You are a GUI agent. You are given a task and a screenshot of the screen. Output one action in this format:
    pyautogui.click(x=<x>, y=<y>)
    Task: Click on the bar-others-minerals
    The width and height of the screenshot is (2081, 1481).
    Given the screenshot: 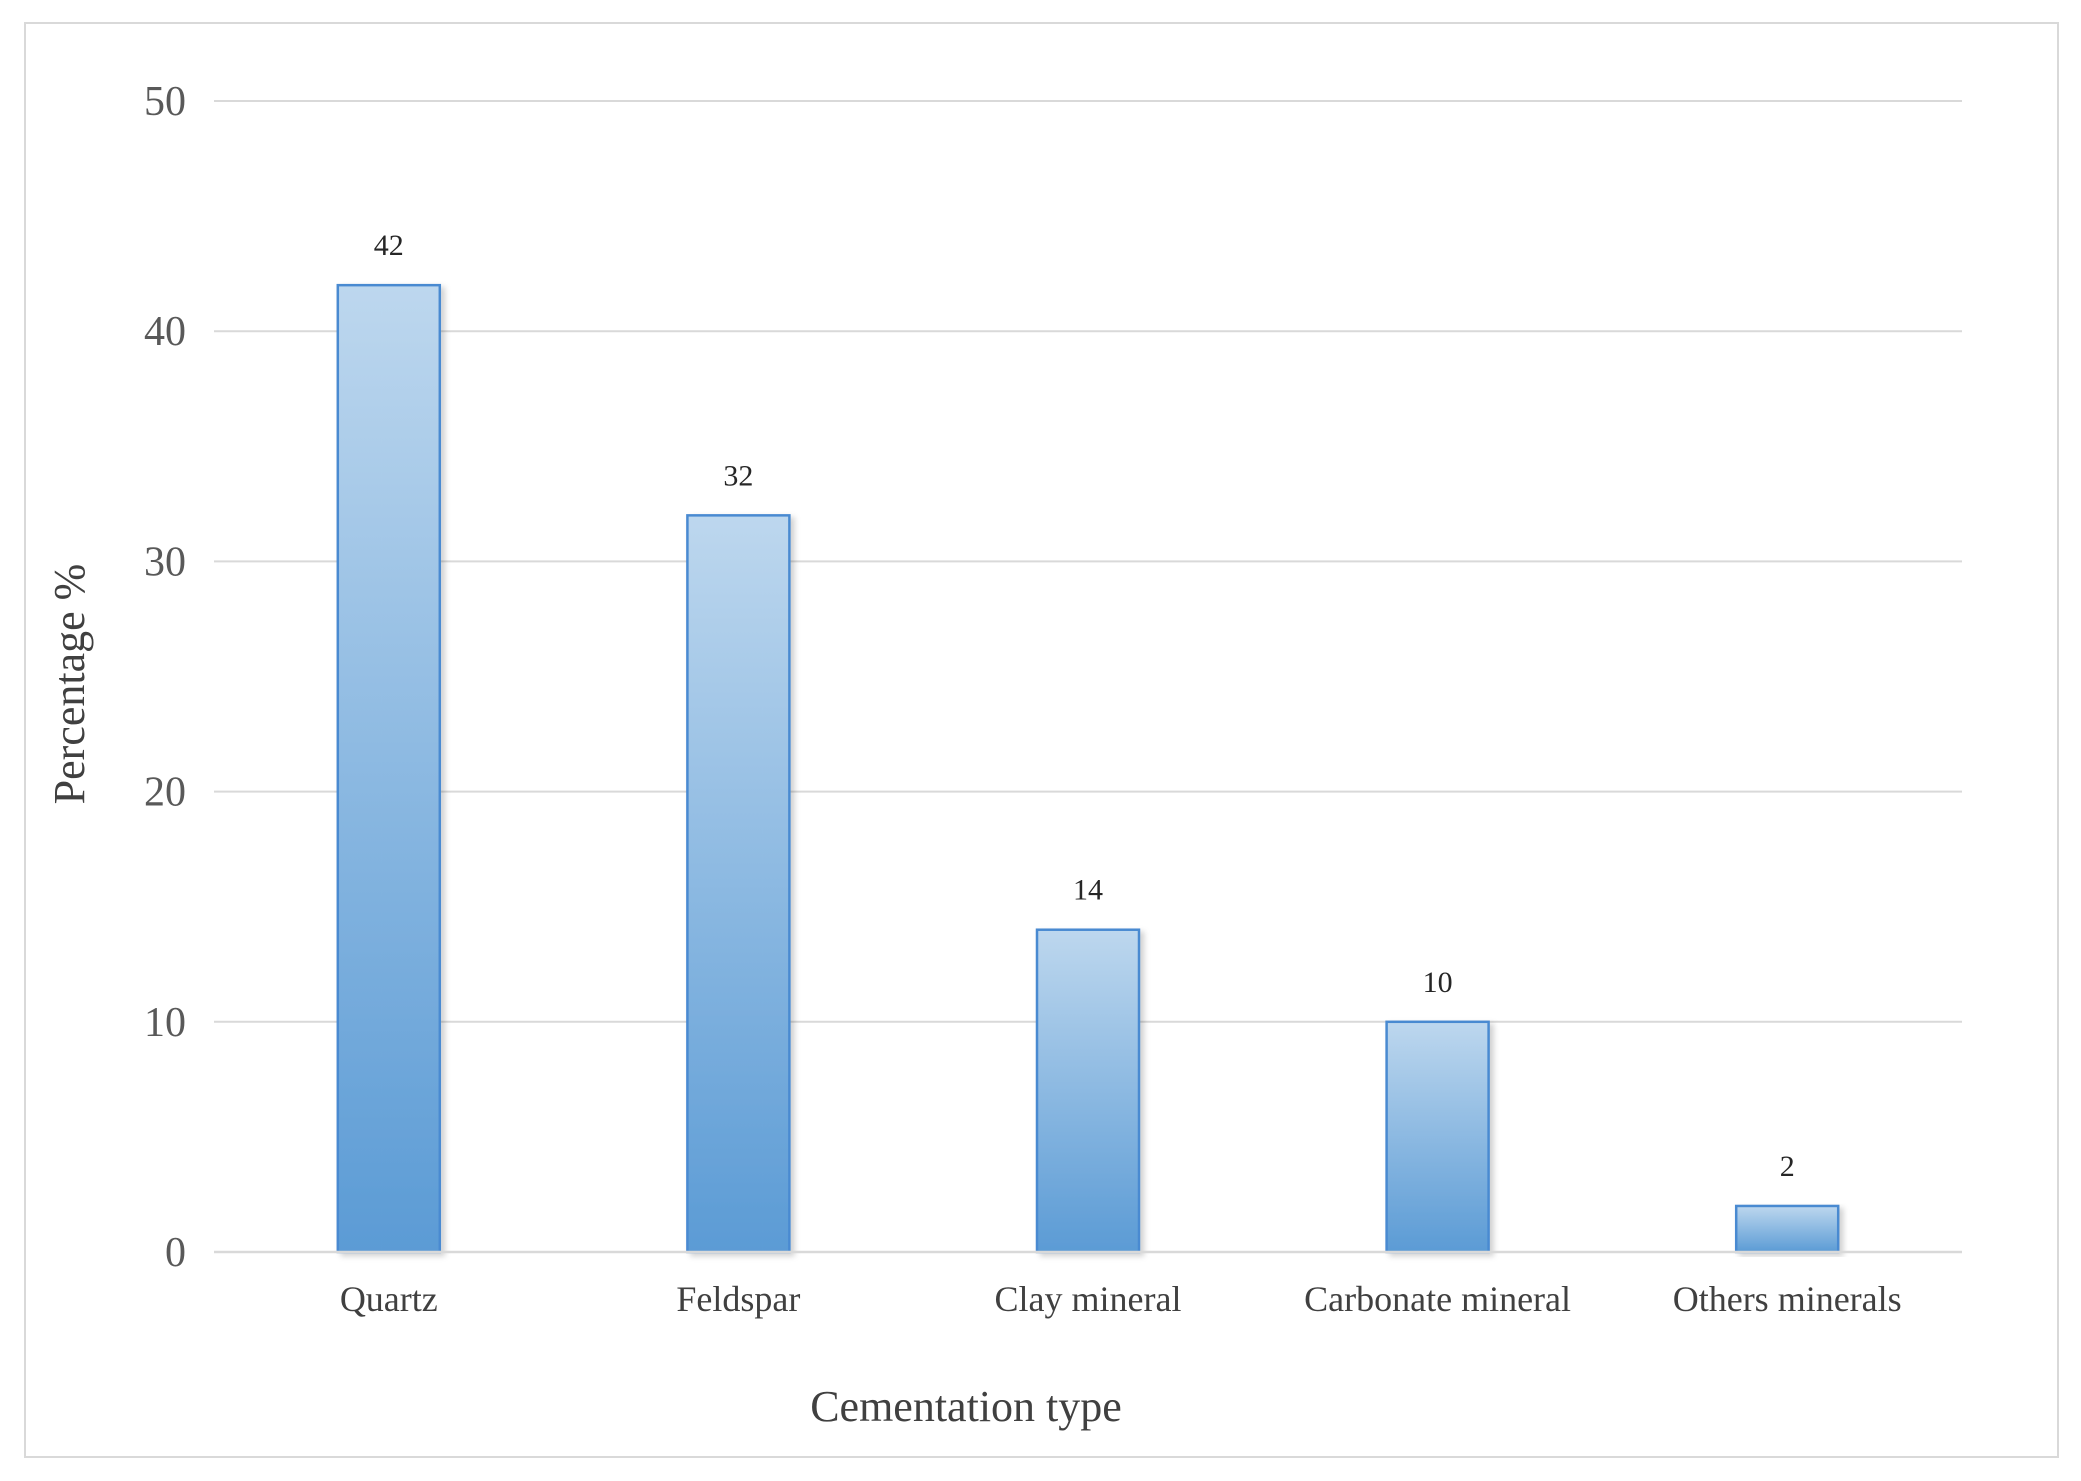 What is the action you would take?
    pyautogui.click(x=1787, y=1229)
    